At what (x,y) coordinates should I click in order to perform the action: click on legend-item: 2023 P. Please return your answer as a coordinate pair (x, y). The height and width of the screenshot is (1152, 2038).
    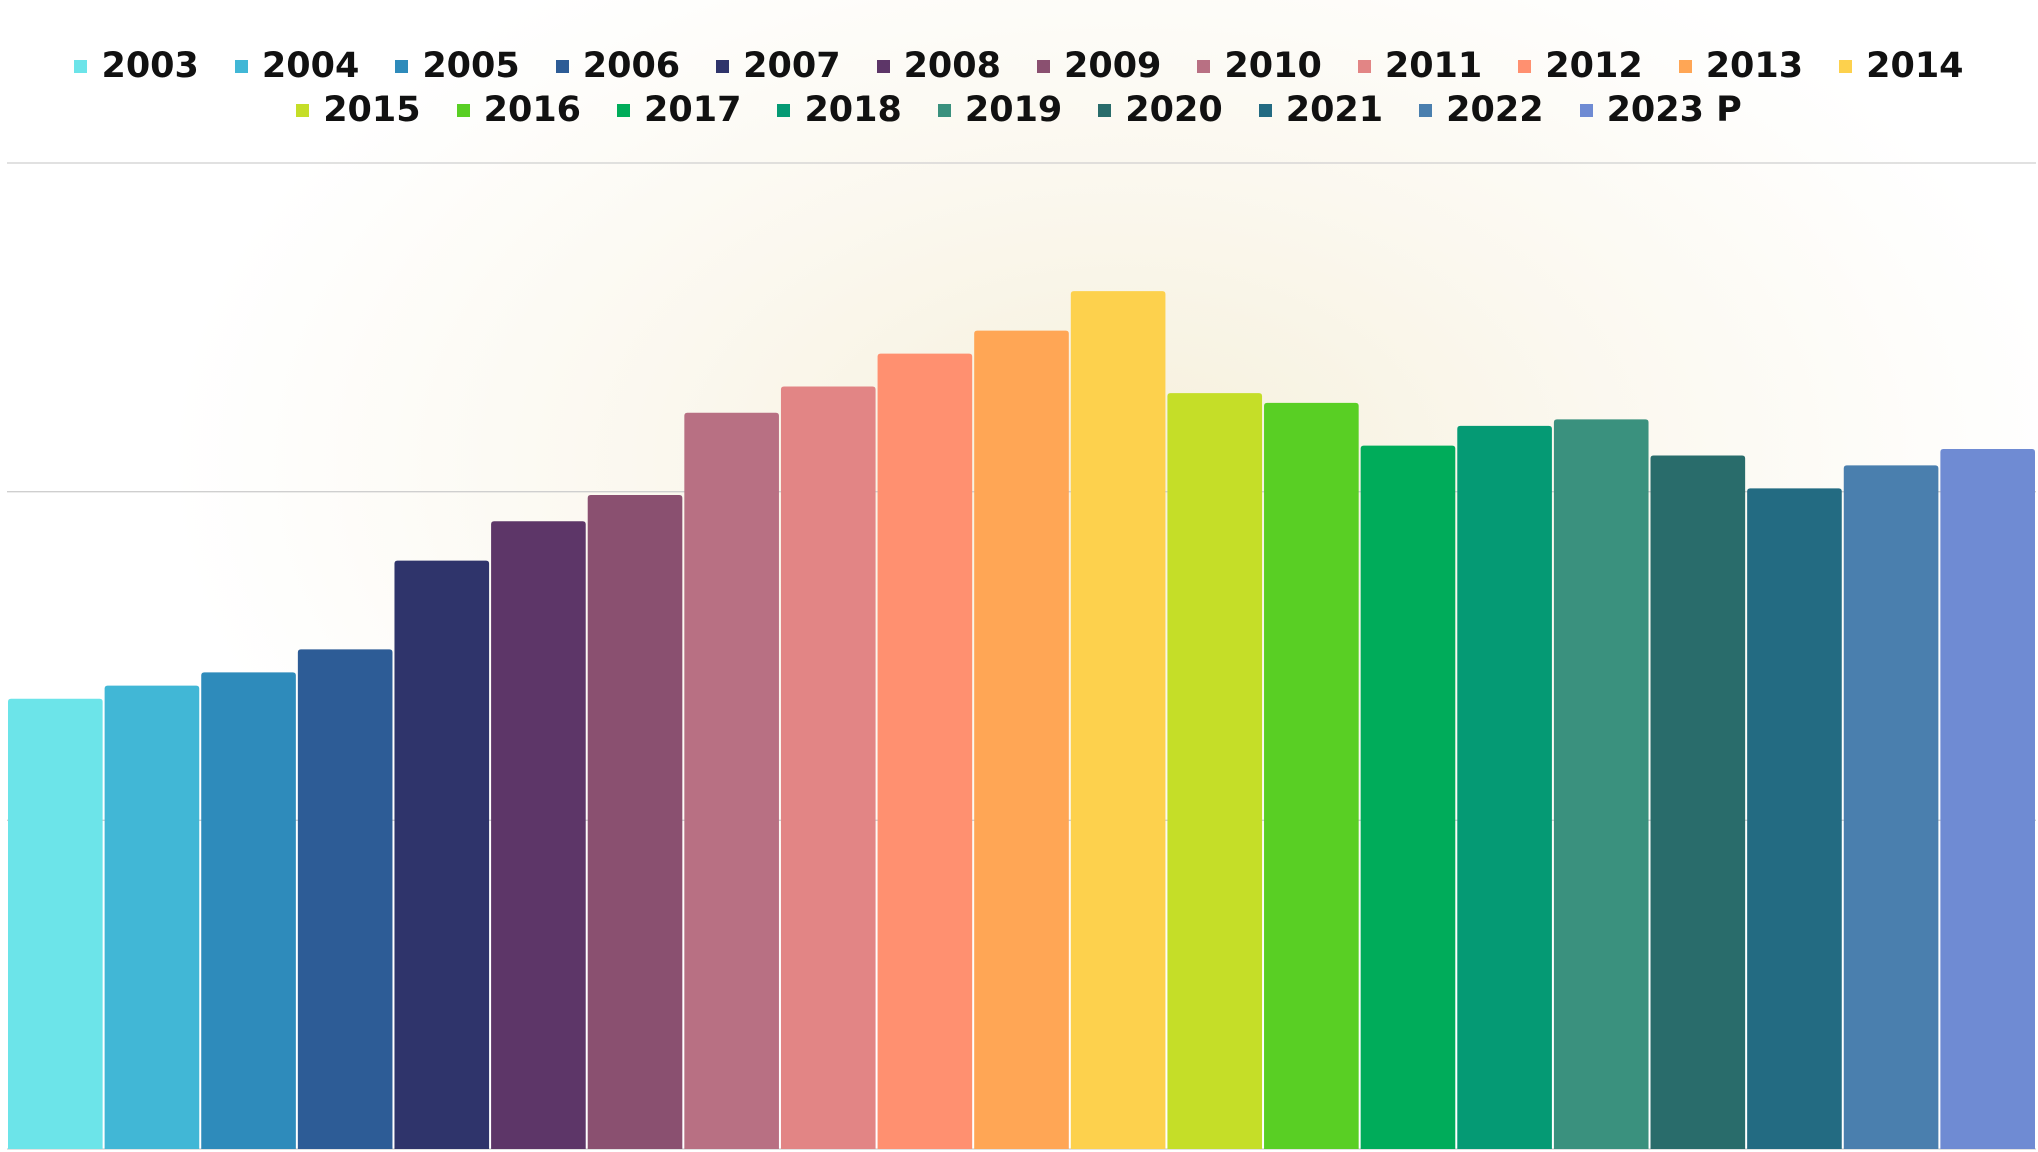
    Looking at the image, I should click on (1660, 110).